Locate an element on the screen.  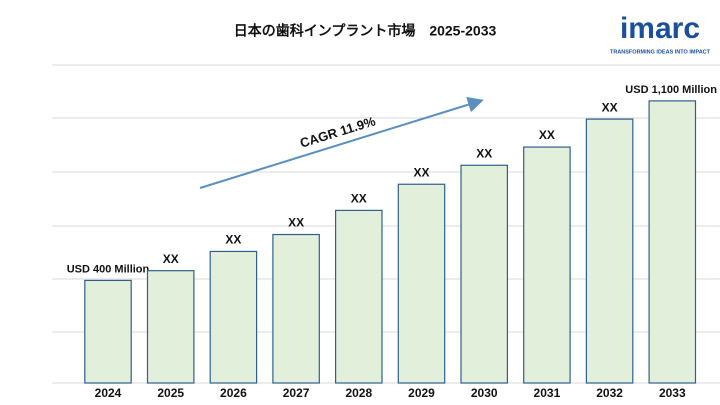
logo: imarc is located at coordinates (660, 28).